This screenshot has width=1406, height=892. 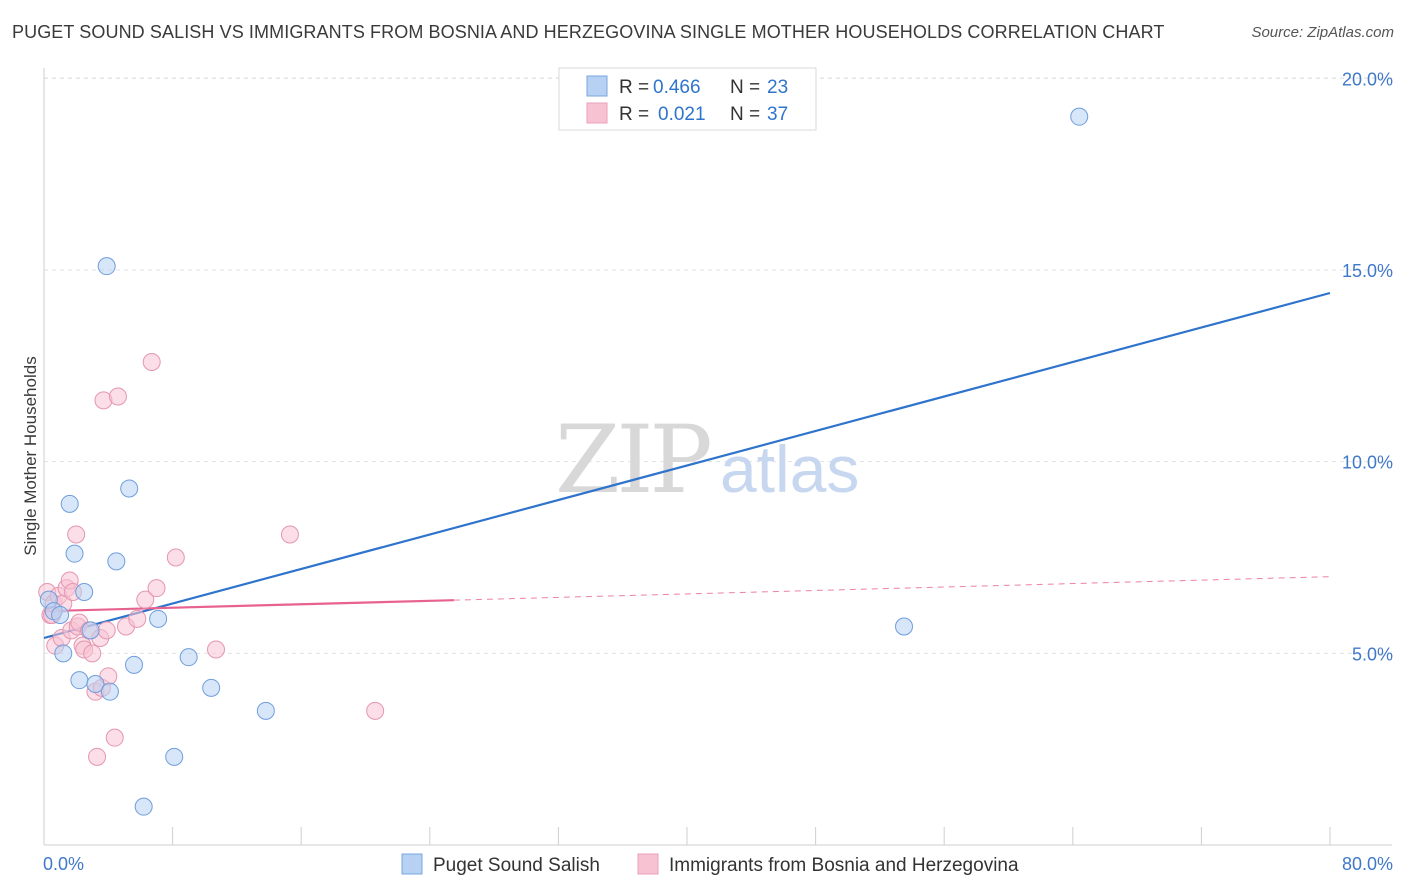 What do you see at coordinates (516, 865) in the screenshot?
I see `legend-label-puget: Puget Sound Salish` at bounding box center [516, 865].